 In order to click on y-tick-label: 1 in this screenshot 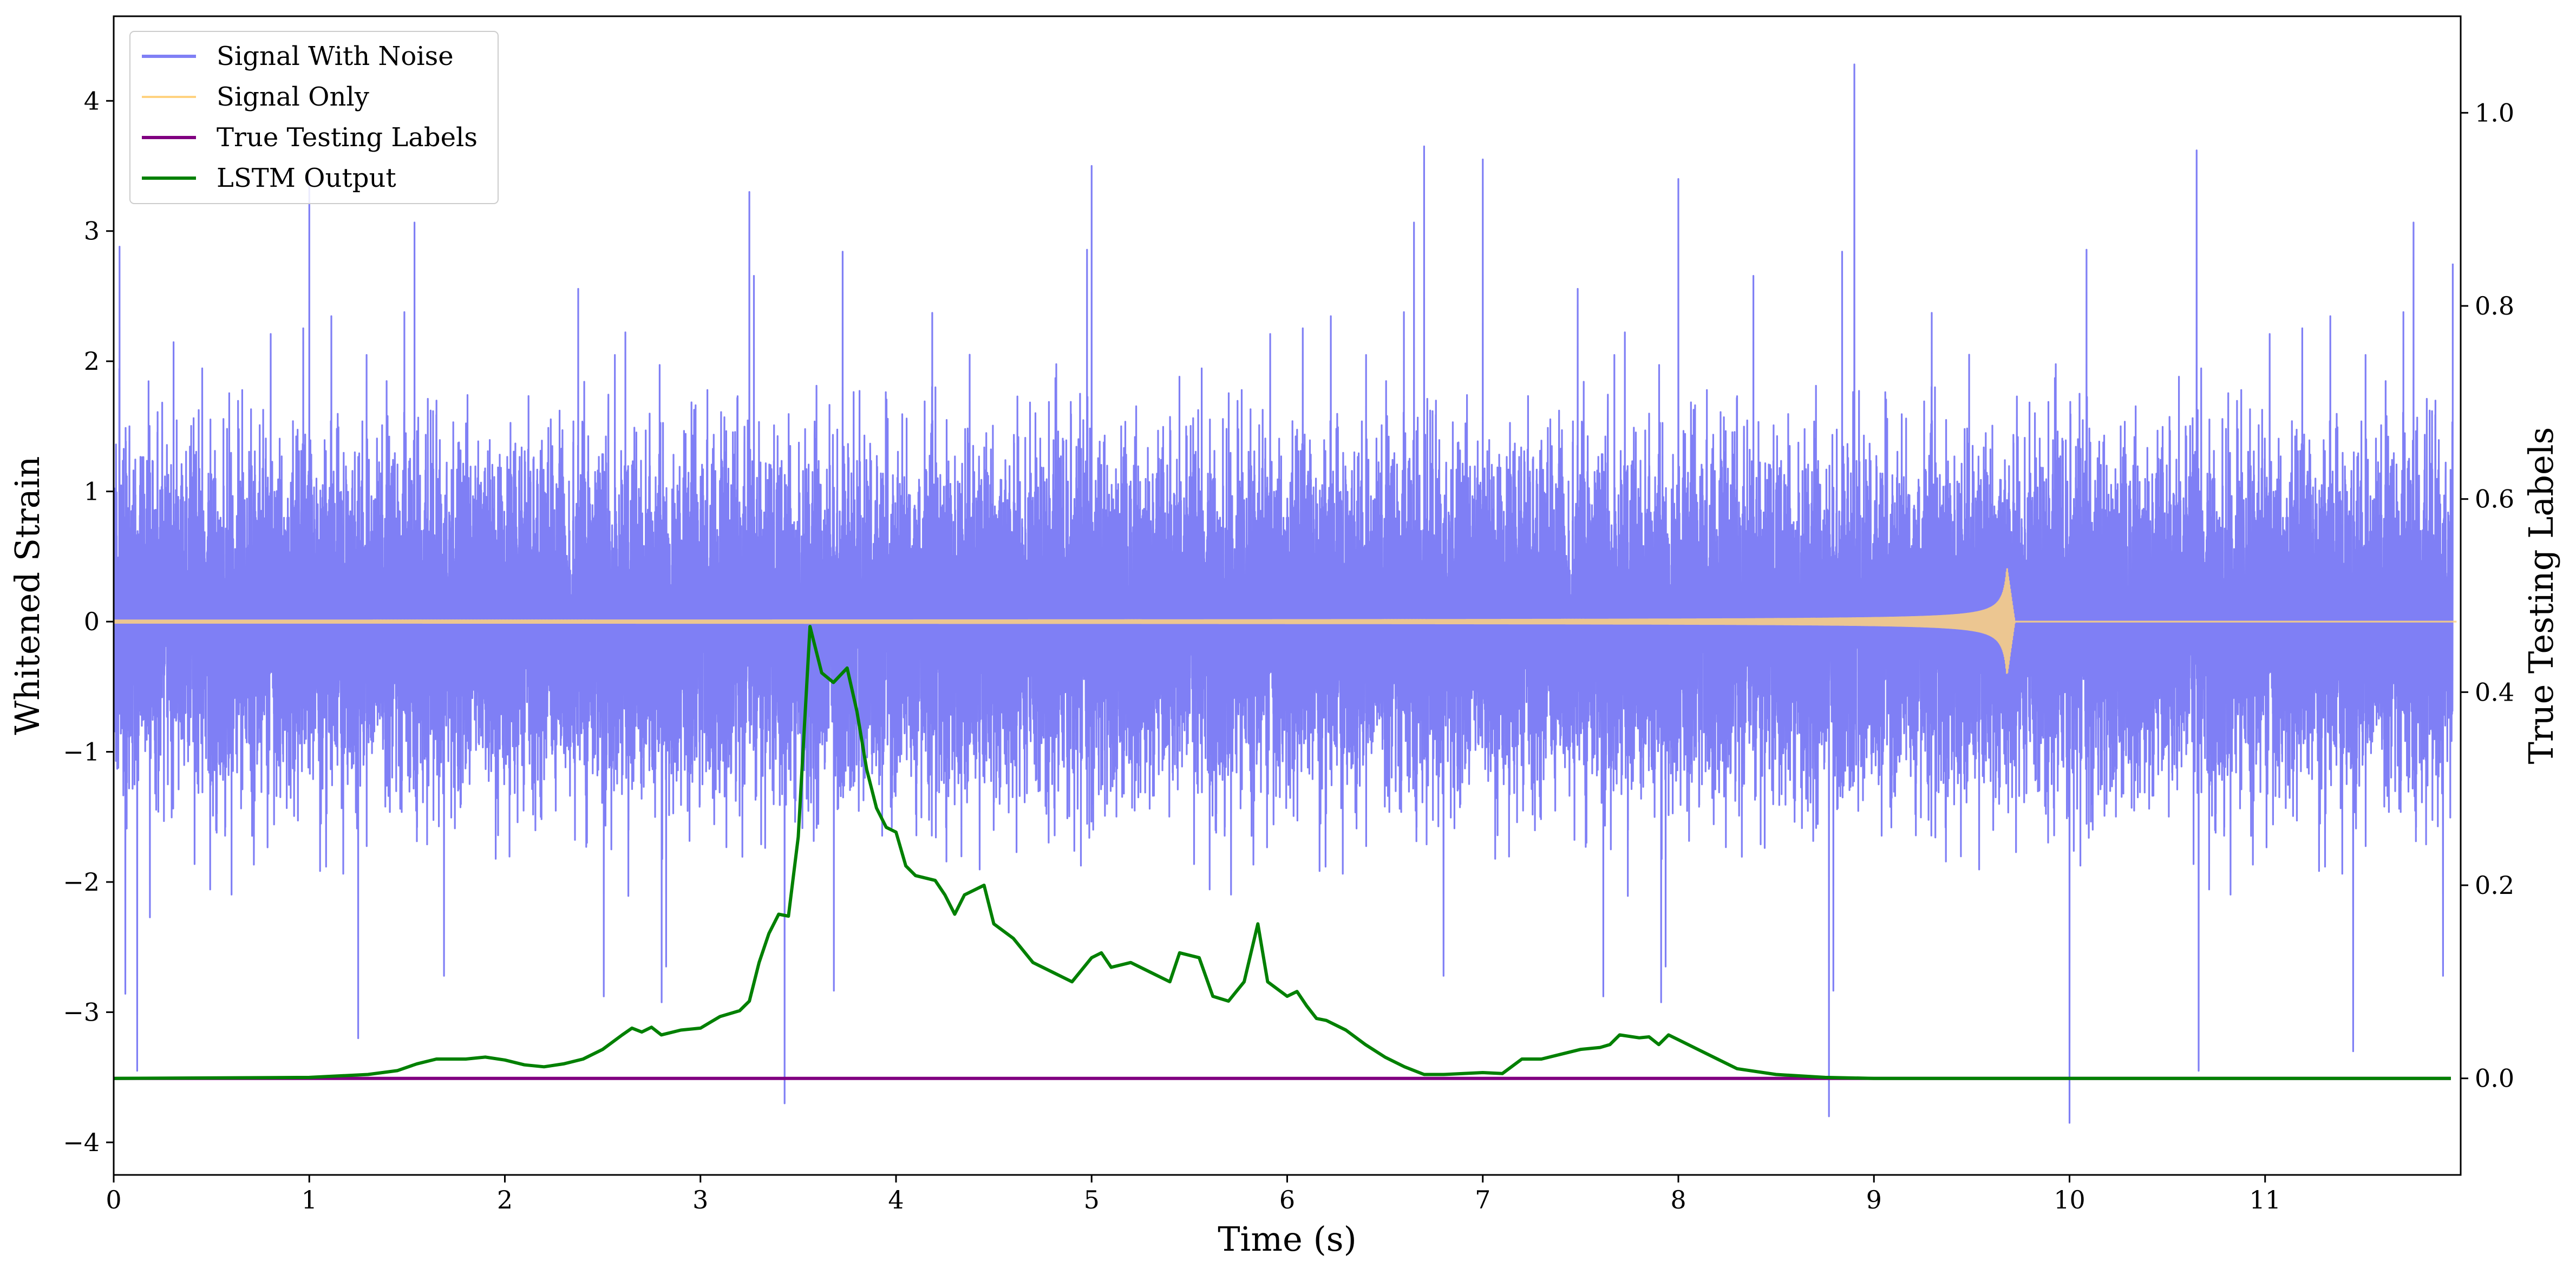, I will do `click(92, 491)`.